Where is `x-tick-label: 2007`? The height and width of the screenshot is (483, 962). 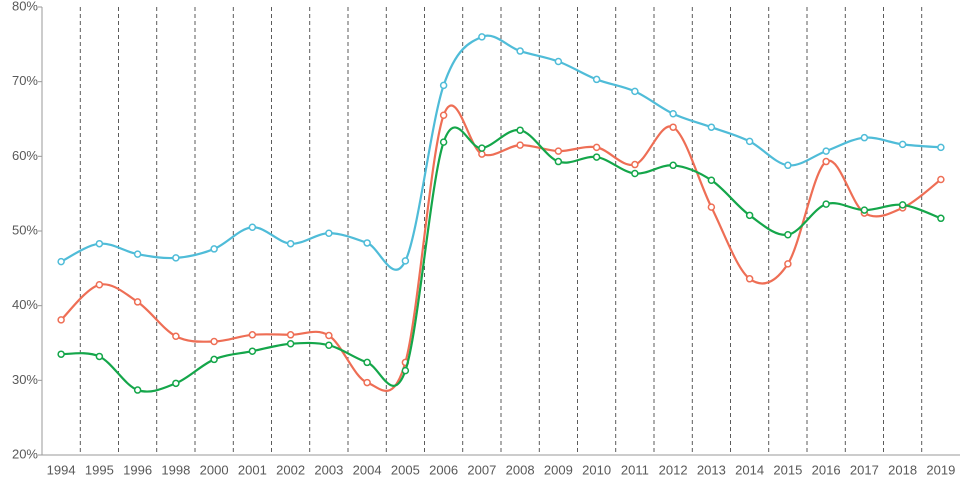
x-tick-label: 2007 is located at coordinates (481, 469).